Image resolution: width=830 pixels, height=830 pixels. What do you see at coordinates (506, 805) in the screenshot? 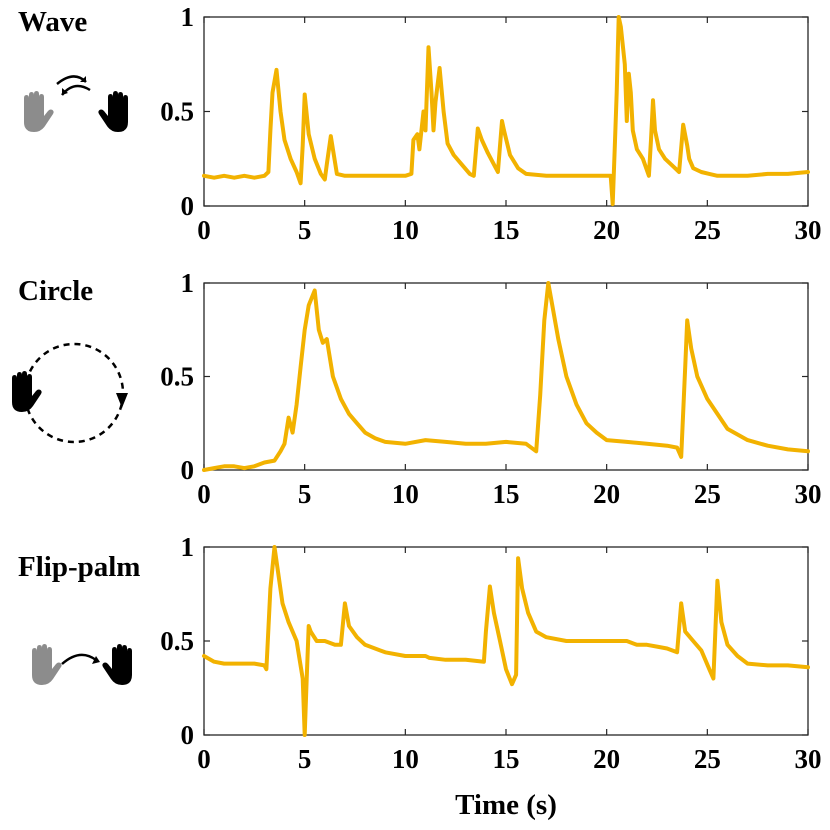
I see `x-axis-label: Time (s)` at bounding box center [506, 805].